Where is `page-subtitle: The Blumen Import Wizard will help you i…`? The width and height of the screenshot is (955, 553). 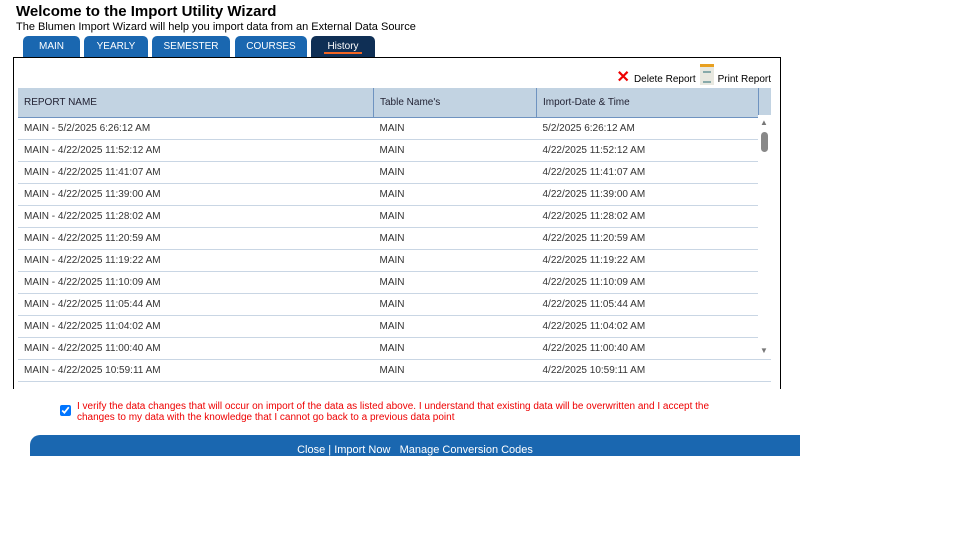
page-subtitle: The Blumen Import Wizard will help you i… is located at coordinates (216, 27).